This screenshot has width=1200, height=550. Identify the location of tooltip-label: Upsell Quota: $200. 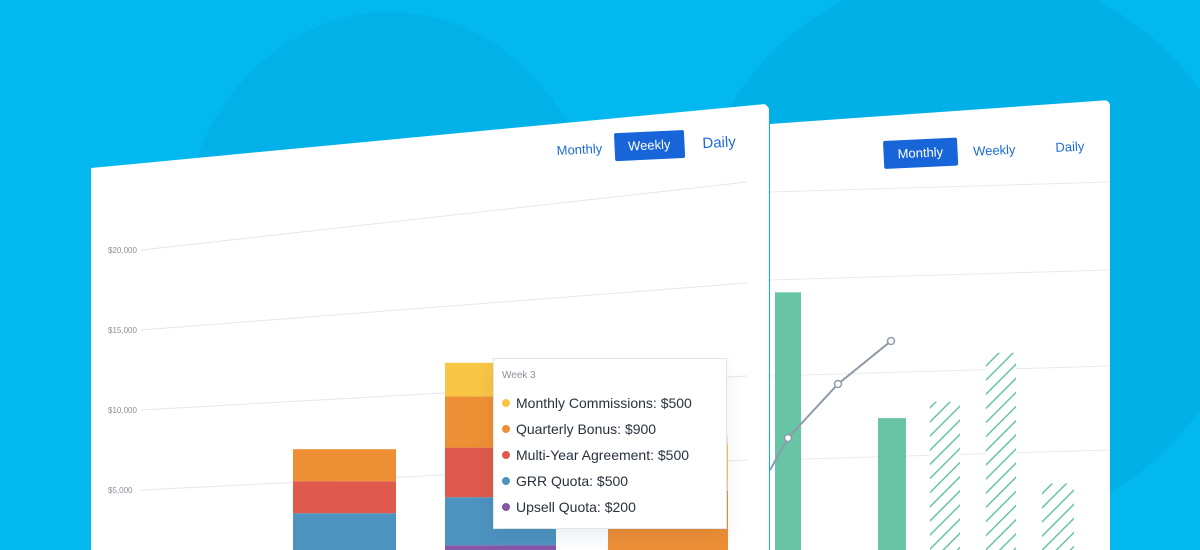
(576, 507).